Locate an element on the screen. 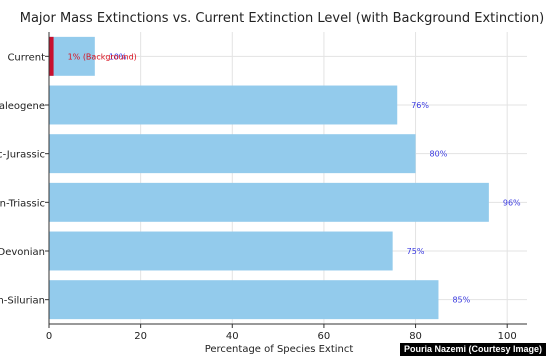 This screenshot has height=362, width=550. x-tick-label: 0 is located at coordinates (49, 336).